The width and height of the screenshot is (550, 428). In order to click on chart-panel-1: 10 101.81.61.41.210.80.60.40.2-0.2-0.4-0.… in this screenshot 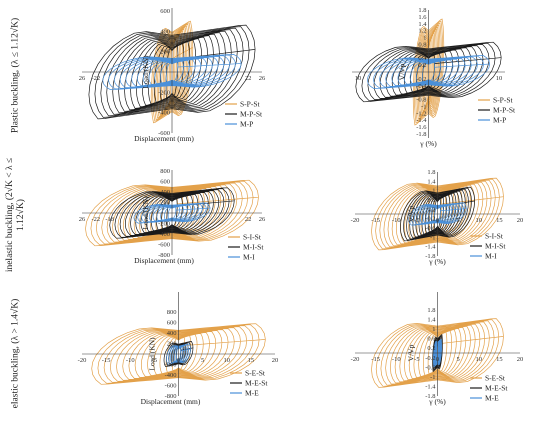, I will do `click(434, 77)`.